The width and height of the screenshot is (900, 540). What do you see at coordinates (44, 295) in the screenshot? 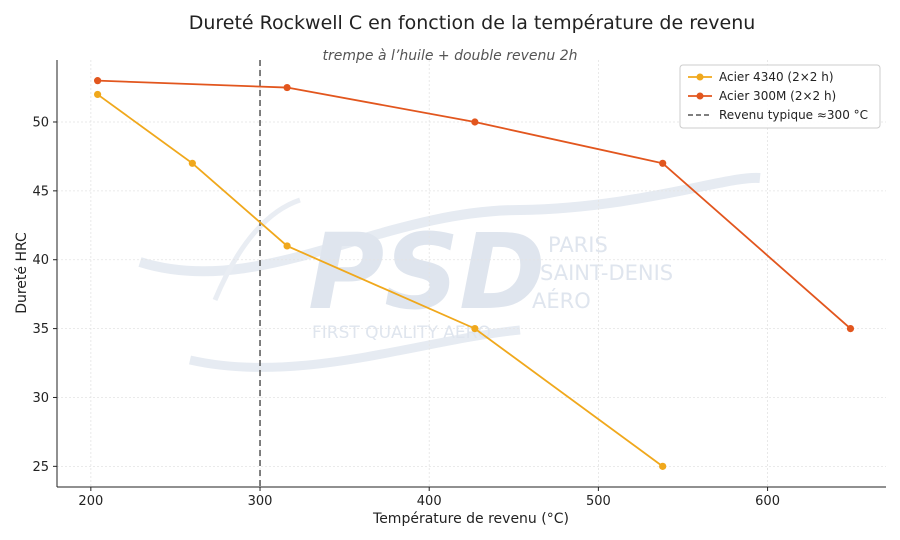
I see `y-ticks: 25 30 35 40 45 50` at bounding box center [44, 295].